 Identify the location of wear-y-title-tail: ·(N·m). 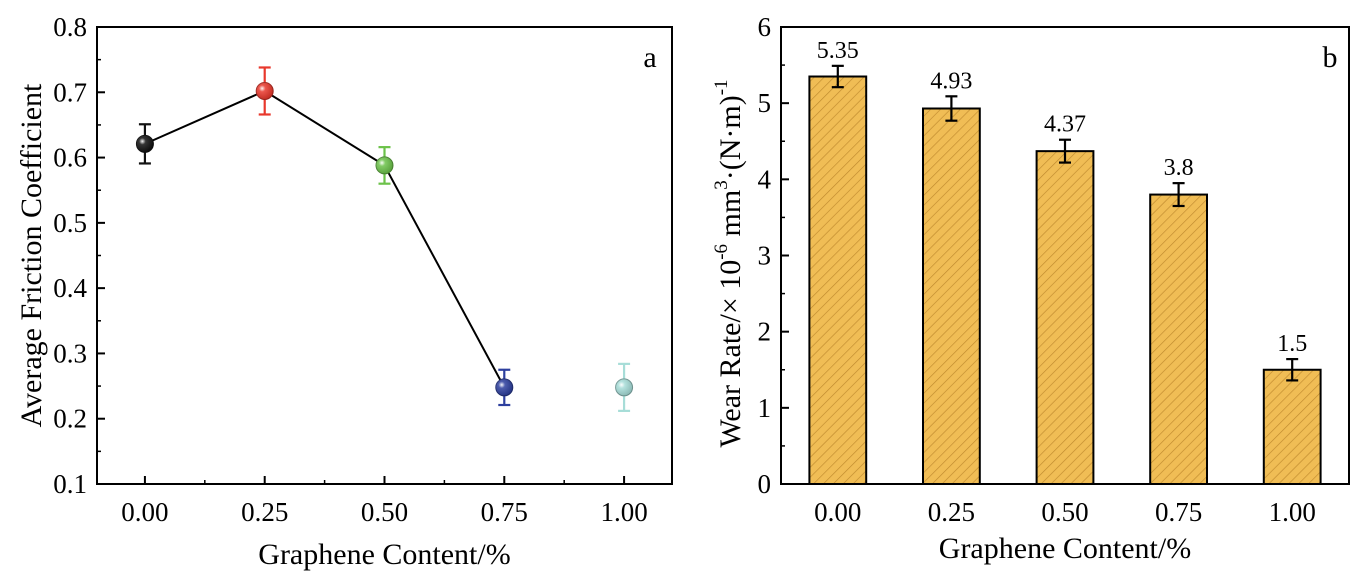
(730, 137).